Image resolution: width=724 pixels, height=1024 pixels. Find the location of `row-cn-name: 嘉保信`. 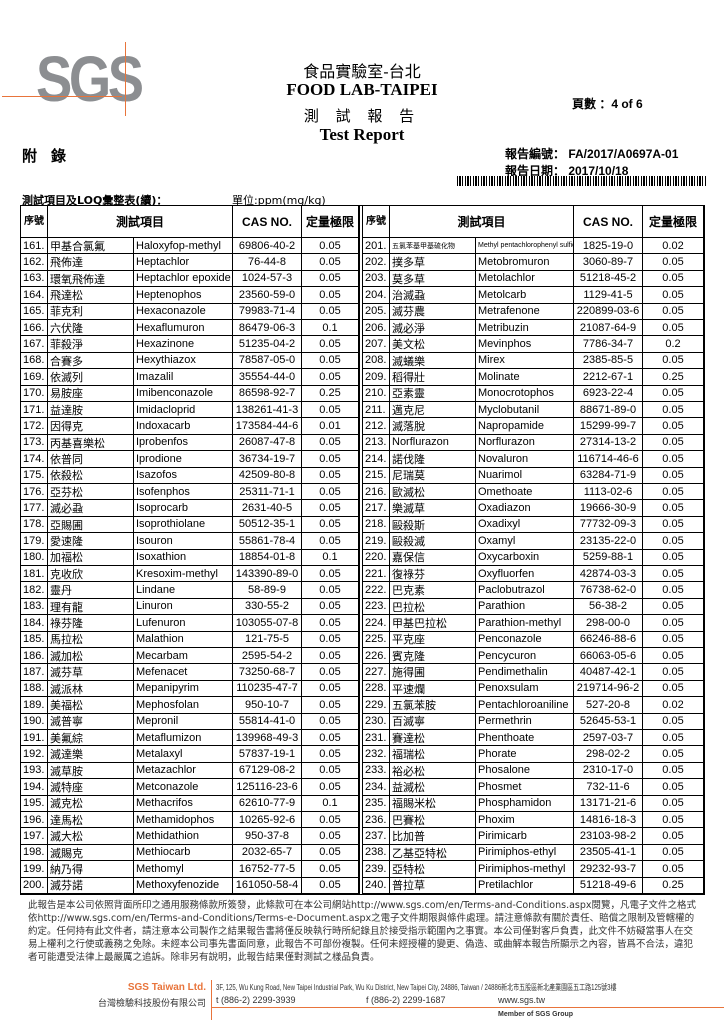

row-cn-name: 嘉保信 is located at coordinates (433, 557).